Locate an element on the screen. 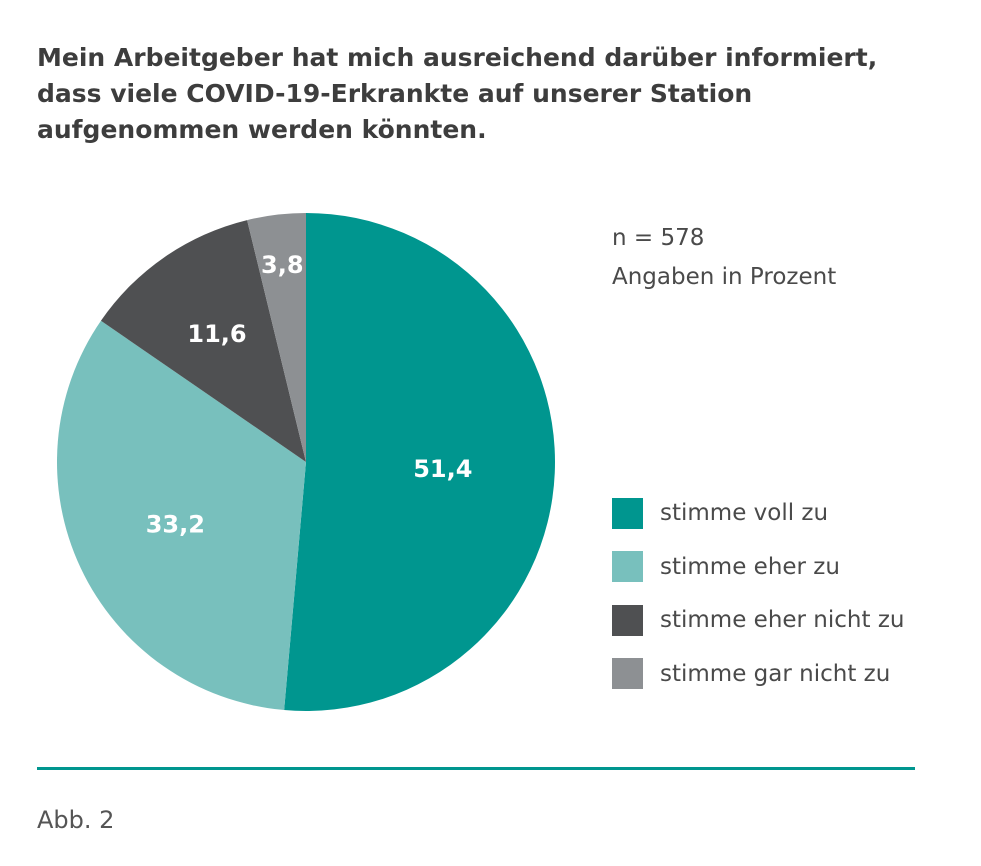  legend-label: stimme eher nicht zu is located at coordinates (782, 620).